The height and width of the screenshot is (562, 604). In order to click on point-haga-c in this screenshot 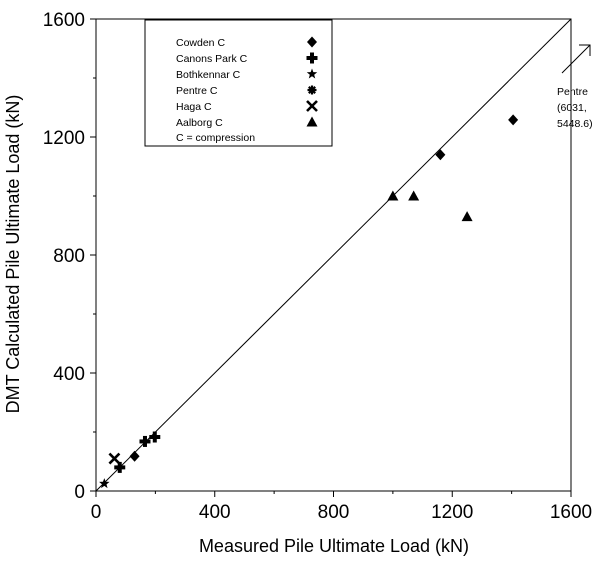, I will do `click(114, 458)`.